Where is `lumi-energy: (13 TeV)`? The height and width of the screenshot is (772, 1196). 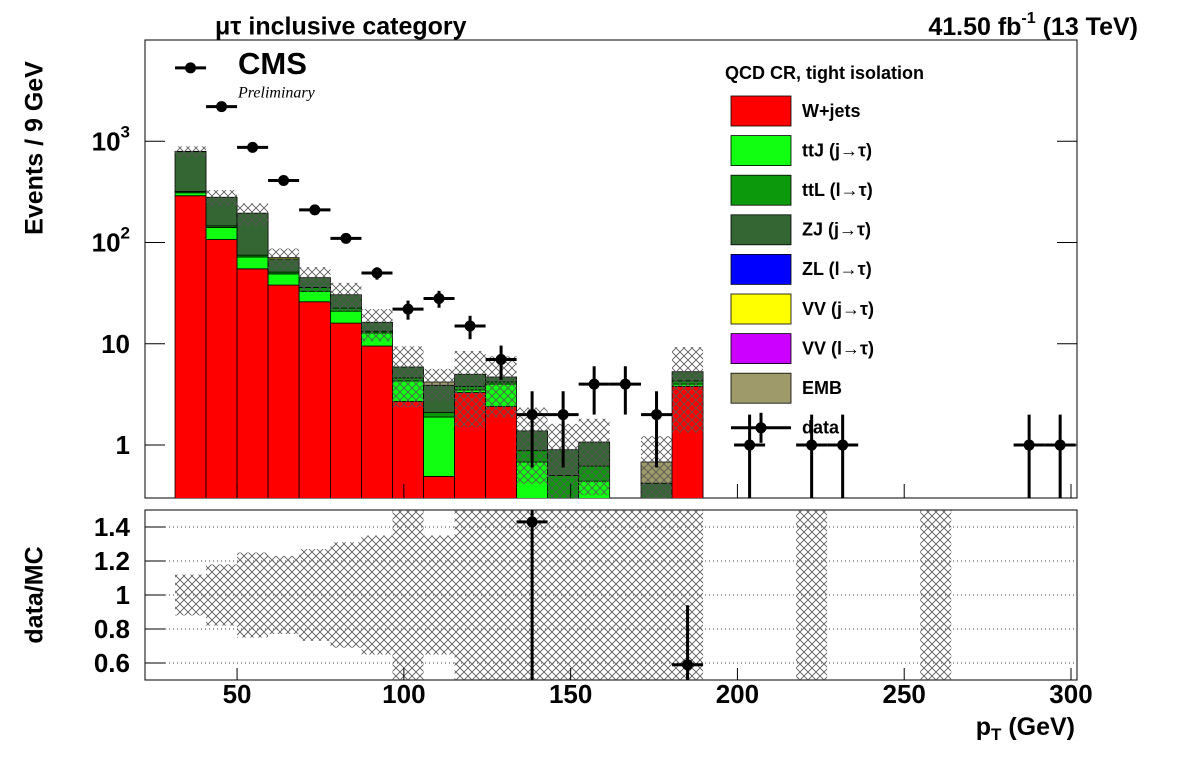 lumi-energy: (13 TeV) is located at coordinates (1087, 27).